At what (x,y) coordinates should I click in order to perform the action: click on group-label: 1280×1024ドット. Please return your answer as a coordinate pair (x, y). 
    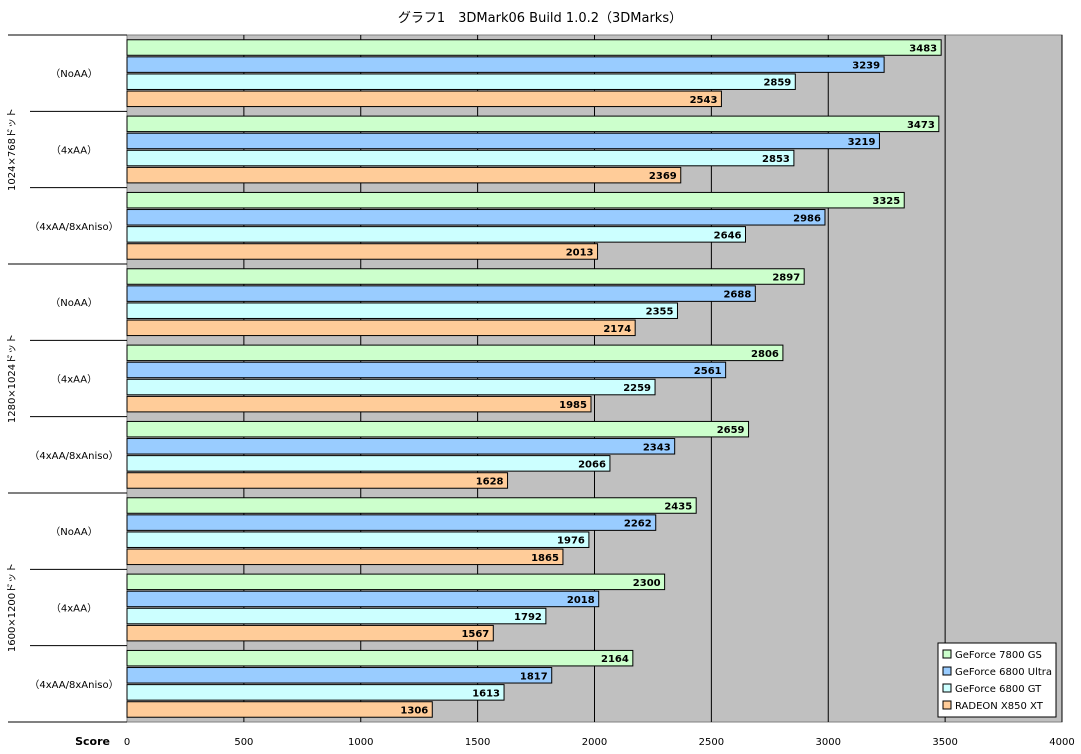
    Looking at the image, I should click on (12, 378).